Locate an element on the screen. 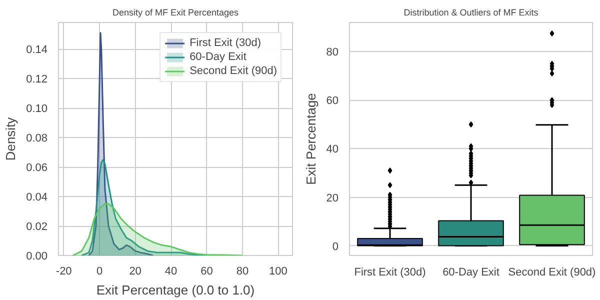 This screenshot has width=600, height=300. y-tick-label: 80 is located at coordinates (332, 52).